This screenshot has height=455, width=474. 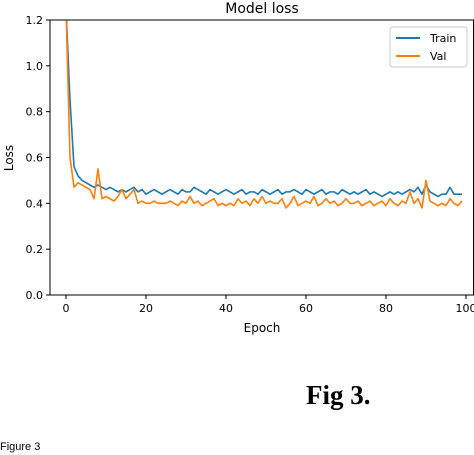 I want to click on legend-label-train: Train, so click(x=442, y=38).